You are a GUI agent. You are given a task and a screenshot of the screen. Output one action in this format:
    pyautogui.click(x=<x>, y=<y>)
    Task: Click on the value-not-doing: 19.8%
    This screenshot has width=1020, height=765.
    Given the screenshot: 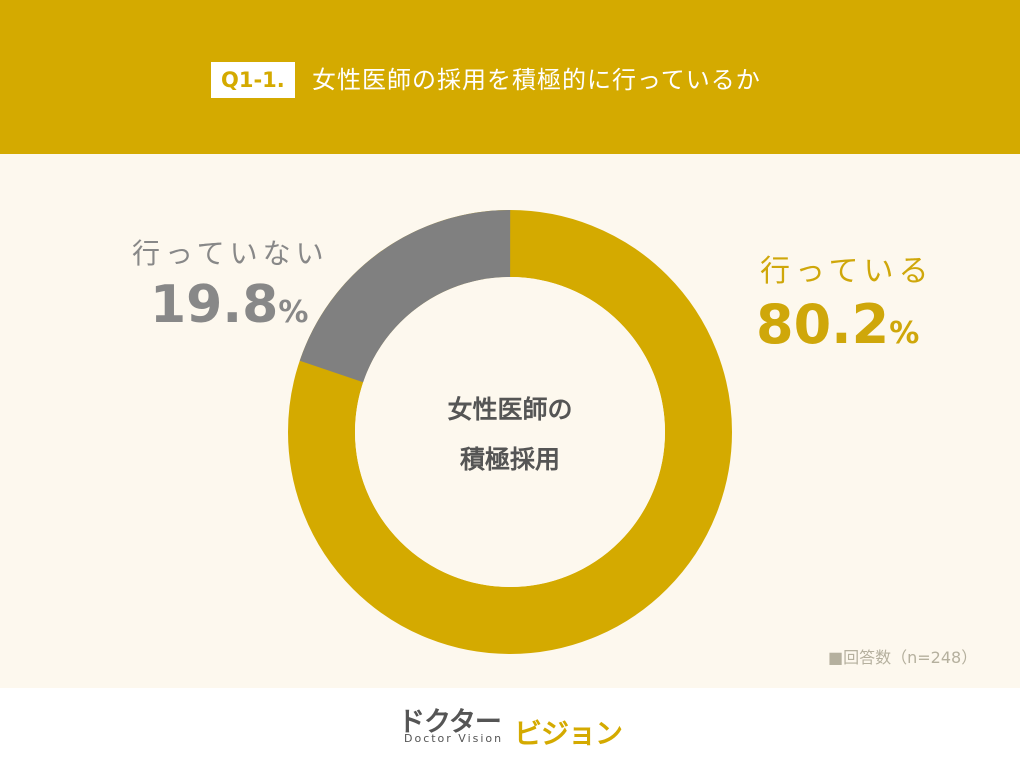 What is the action you would take?
    pyautogui.click(x=229, y=305)
    